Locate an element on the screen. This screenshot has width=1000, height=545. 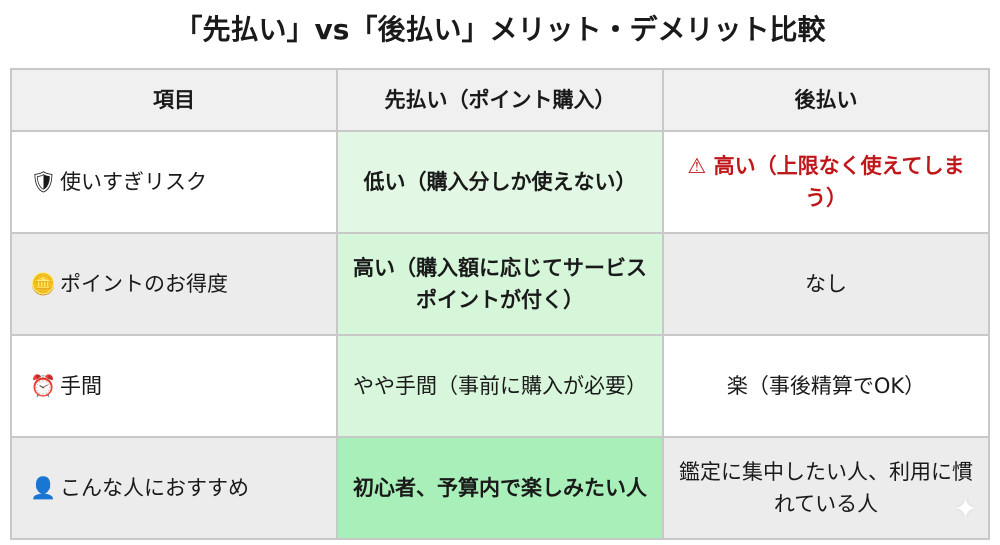
header-postpay: 後払い is located at coordinates (826, 100).